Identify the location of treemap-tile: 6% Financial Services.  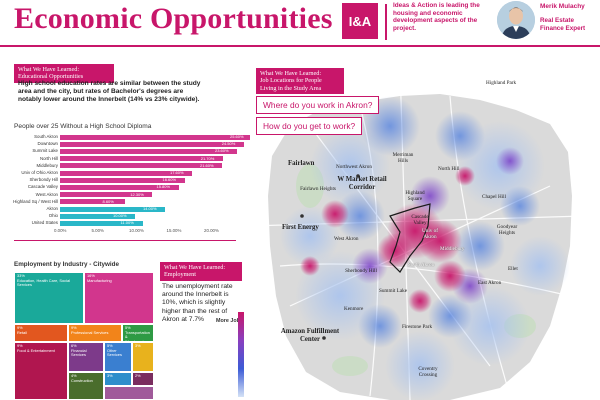
(86, 357).